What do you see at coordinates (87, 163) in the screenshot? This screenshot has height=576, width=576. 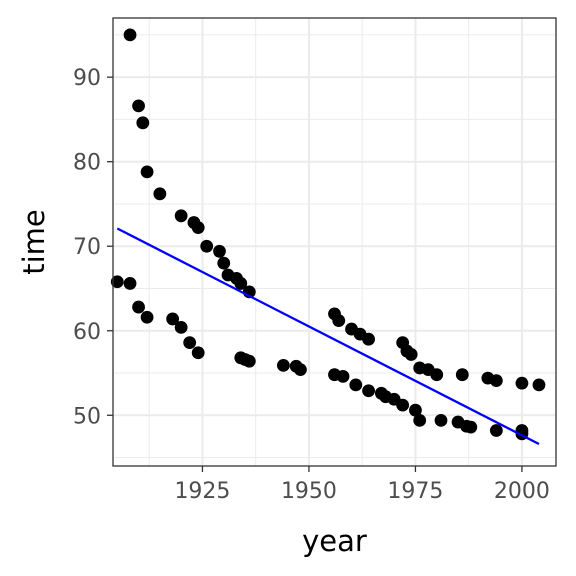 I see `y-tick-label: 80` at bounding box center [87, 163].